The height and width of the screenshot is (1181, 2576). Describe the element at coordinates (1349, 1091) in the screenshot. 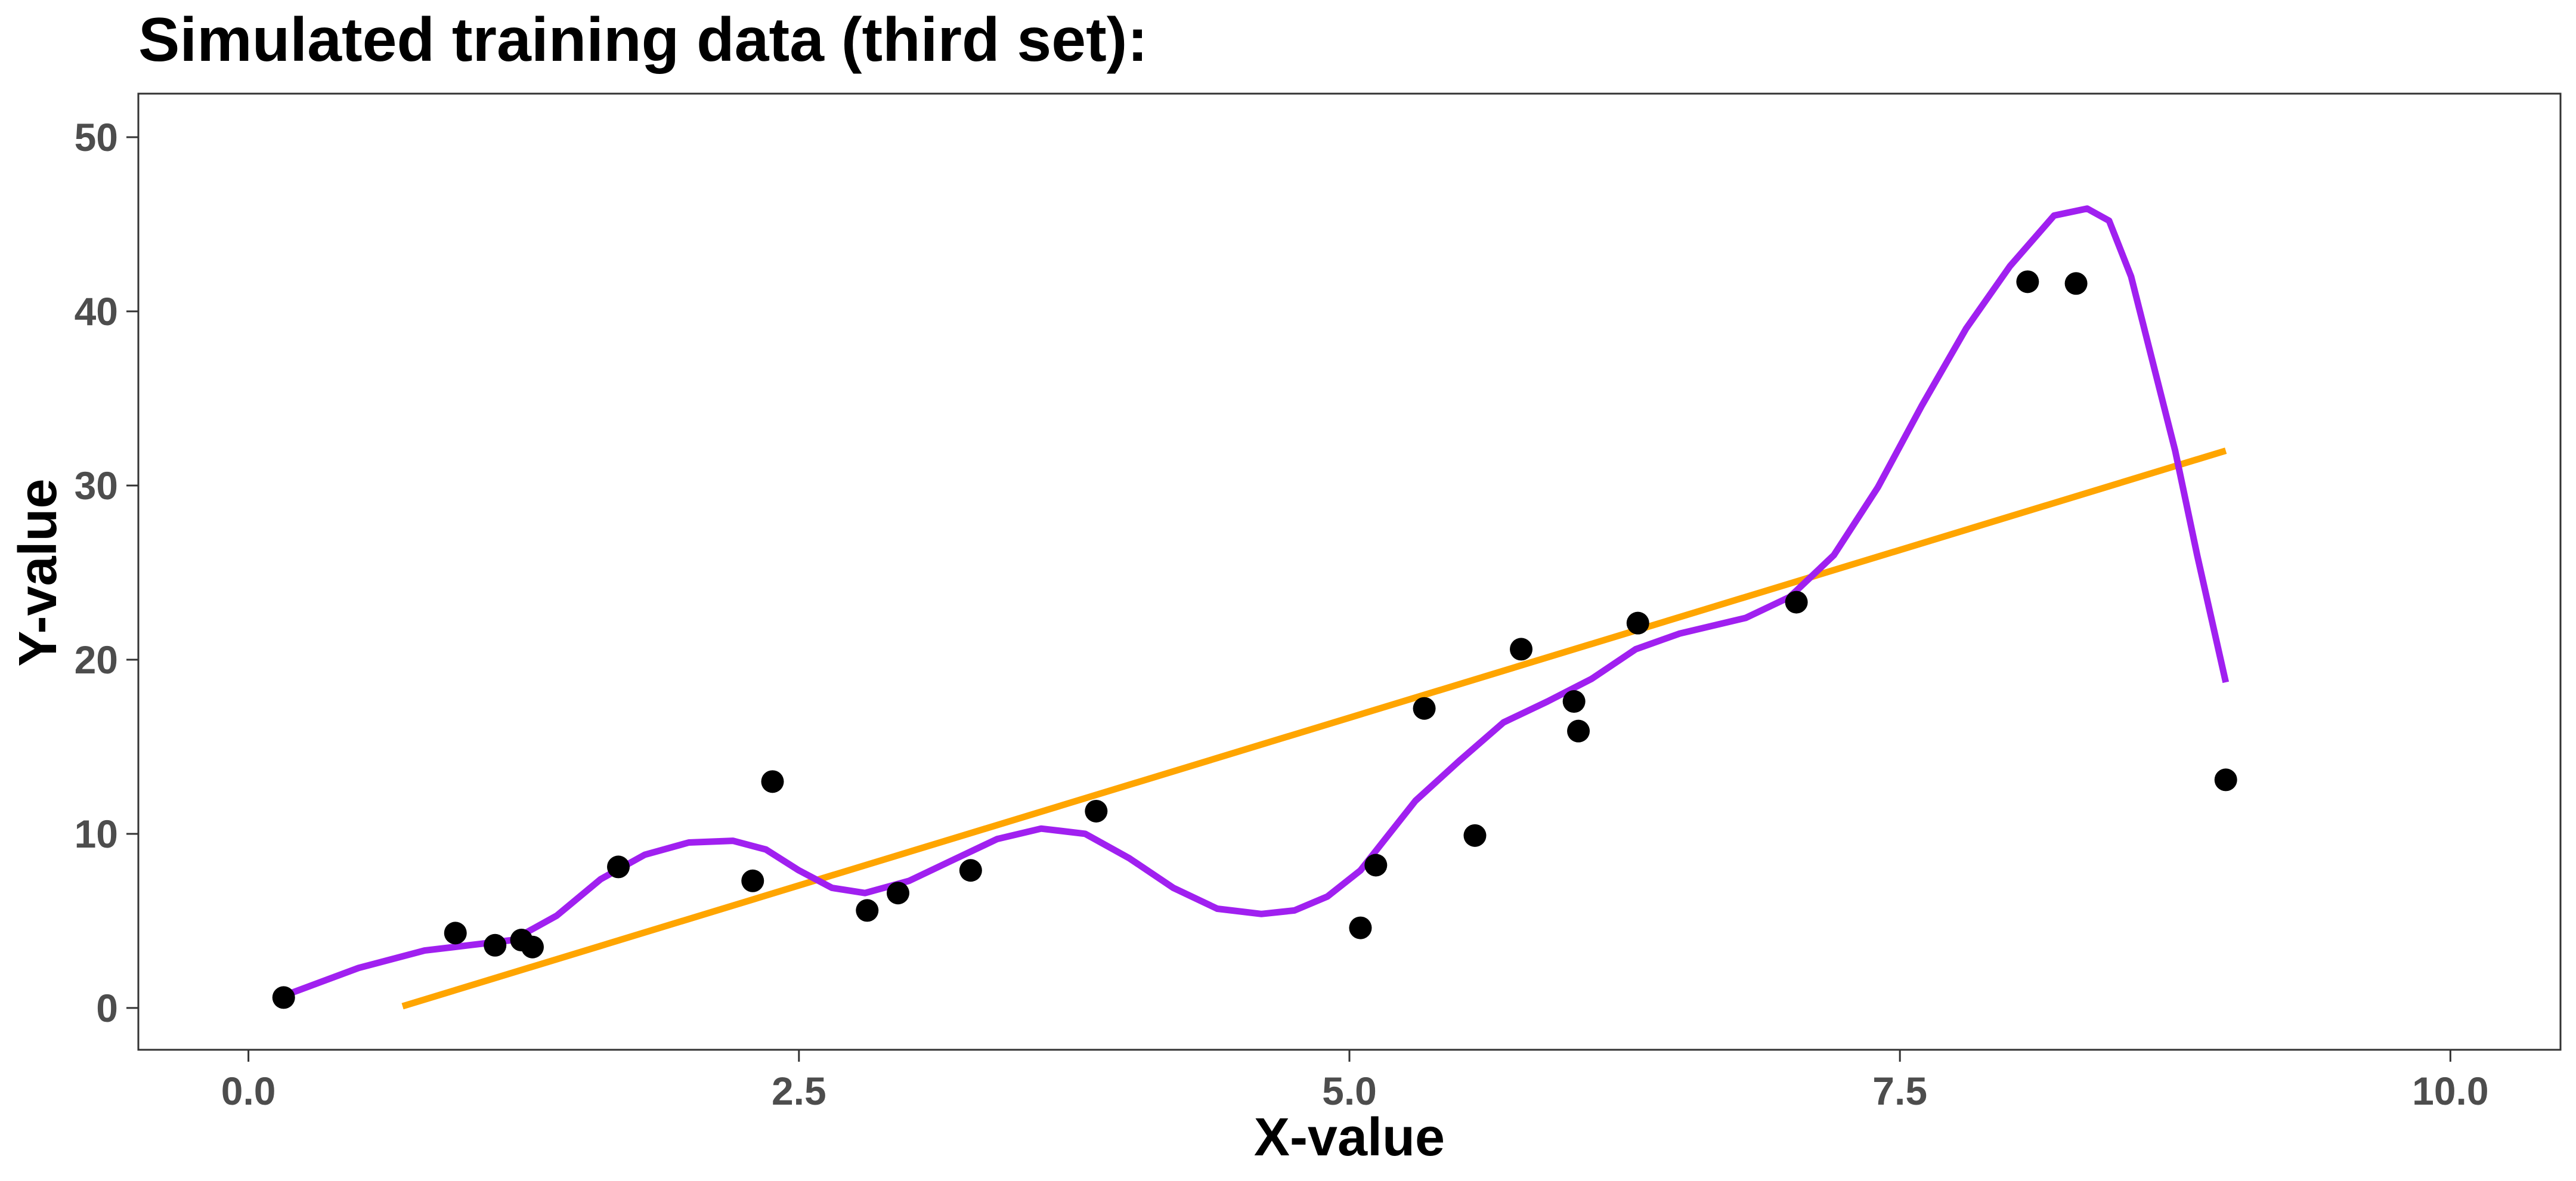

I see `x-tick-label: 5.0` at that location.